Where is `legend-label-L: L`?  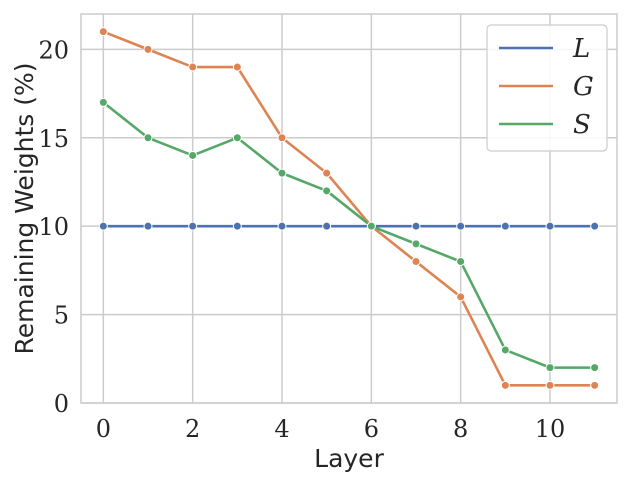
legend-label-L: L is located at coordinates (581, 49).